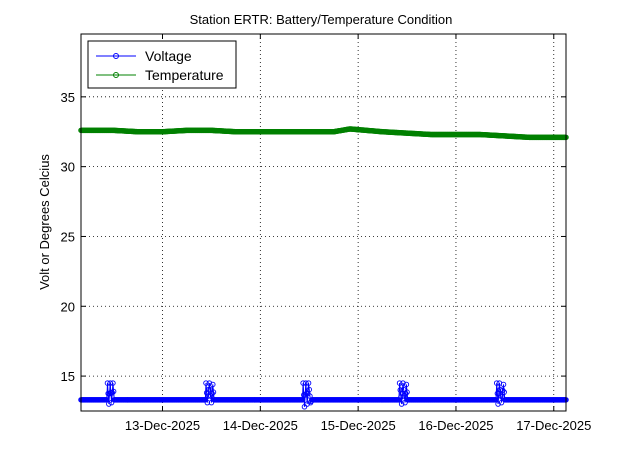  What do you see at coordinates (68, 236) in the screenshot?
I see `y-tick-label: 25` at bounding box center [68, 236].